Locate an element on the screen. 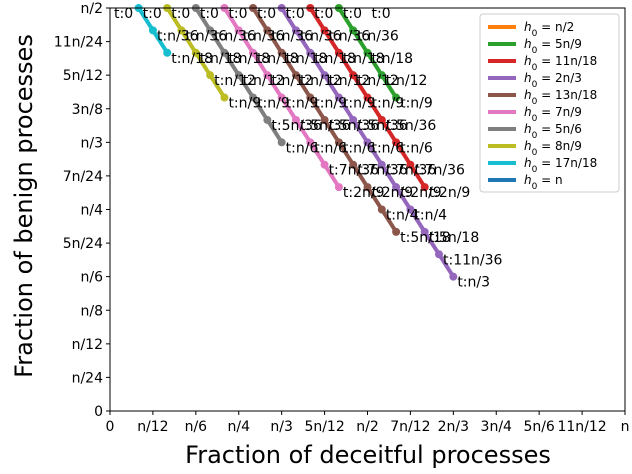 The image size is (632, 474). x-tick-label: n/2 is located at coordinates (367, 427).